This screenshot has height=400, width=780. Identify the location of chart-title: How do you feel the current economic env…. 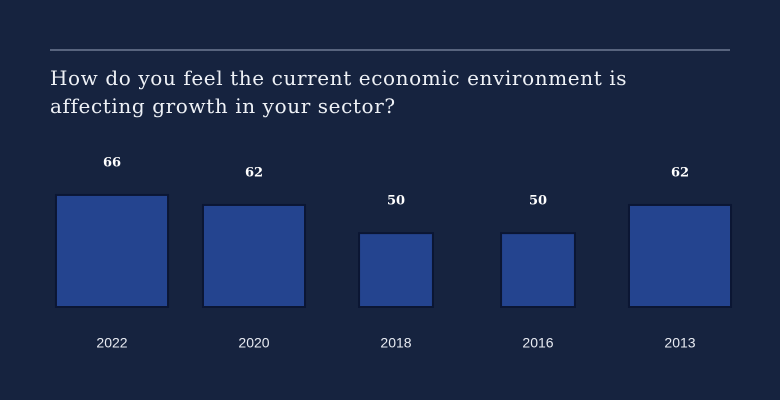
(339, 92).